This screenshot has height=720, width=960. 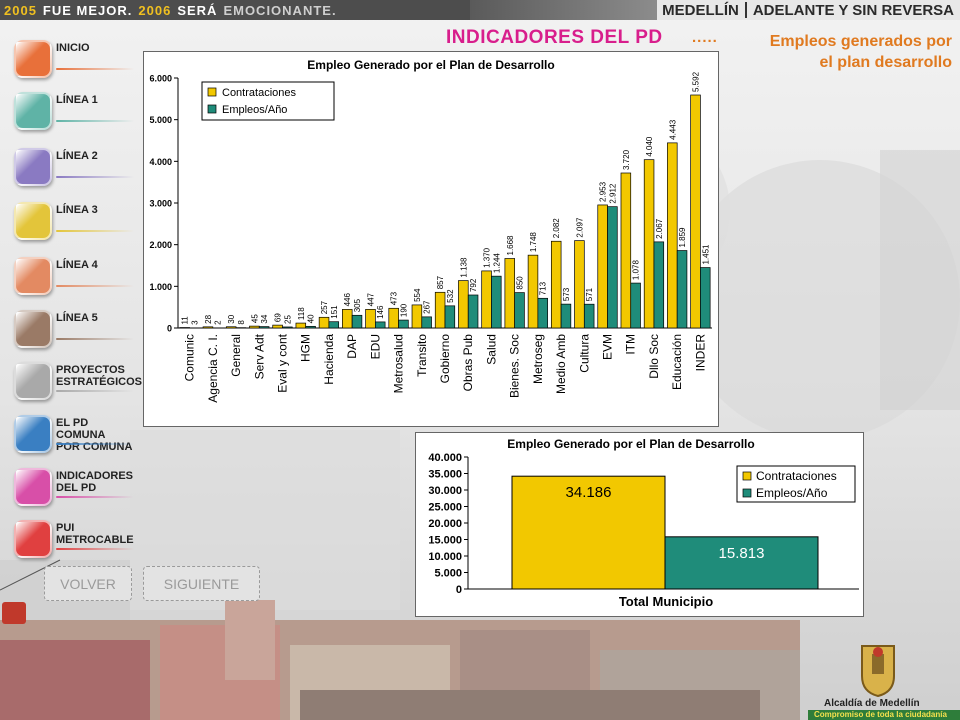 What do you see at coordinates (201, 583) in the screenshot?
I see `next-button: SIGUIENTE` at bounding box center [201, 583].